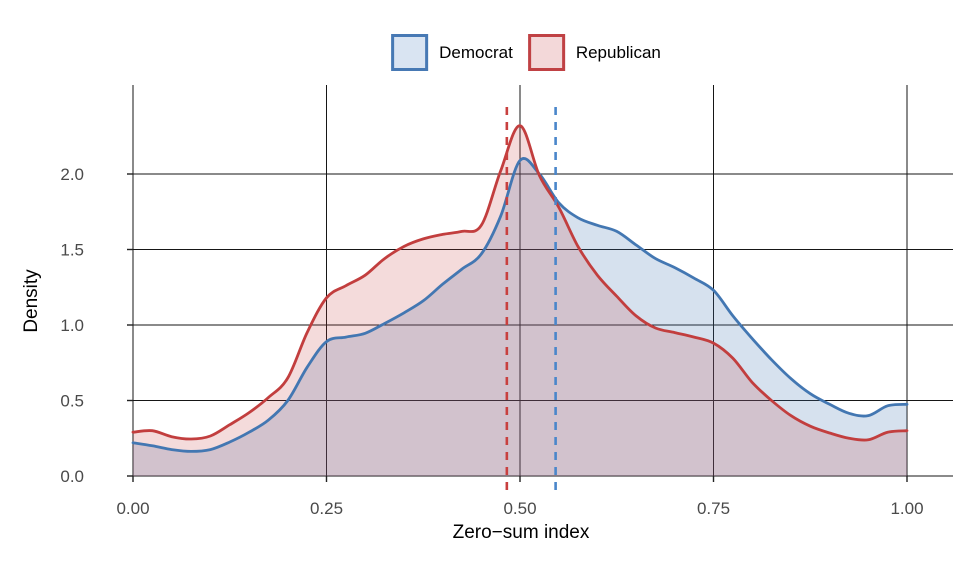  I want to click on legend-key-republican, so click(546, 52).